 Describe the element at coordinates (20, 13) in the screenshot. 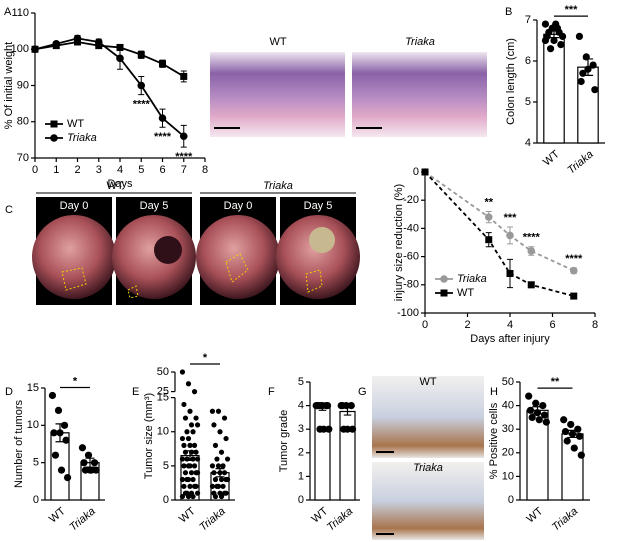

I see `y-tick-label: 110` at that location.